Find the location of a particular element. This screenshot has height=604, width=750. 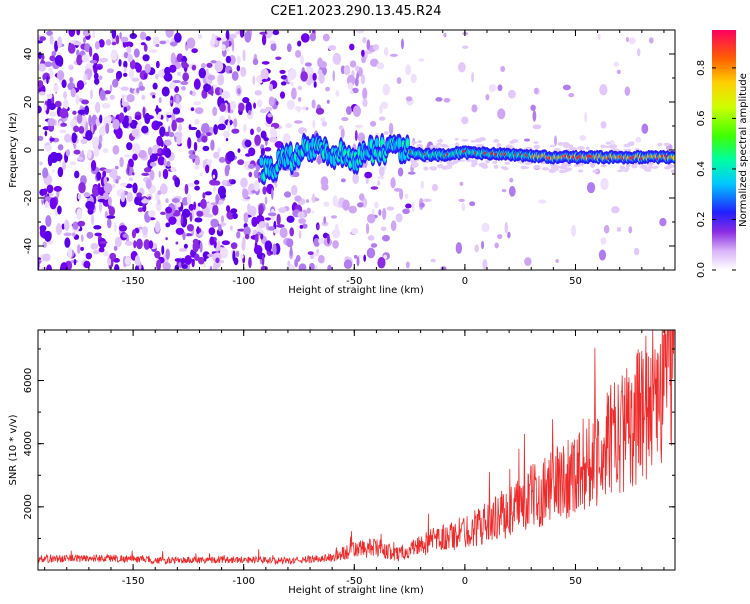

spectrogram-ridge-mid is located at coordinates (261, 161).